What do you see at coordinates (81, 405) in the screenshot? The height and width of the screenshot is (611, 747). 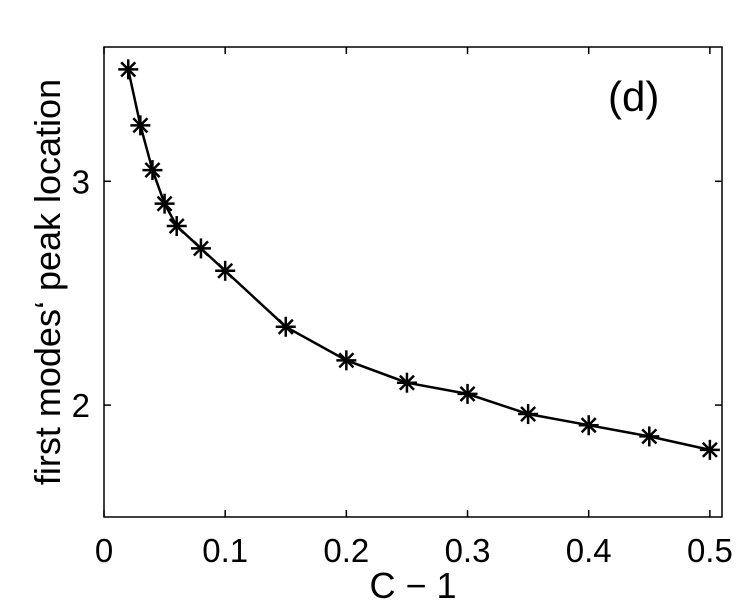 I see `y-tick-label: 2` at bounding box center [81, 405].